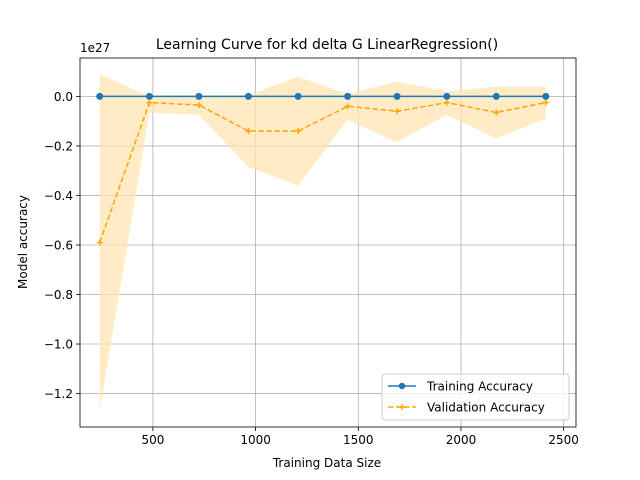  What do you see at coordinates (326, 463) in the screenshot?
I see `x-axis-label: Training Data Size` at bounding box center [326, 463].